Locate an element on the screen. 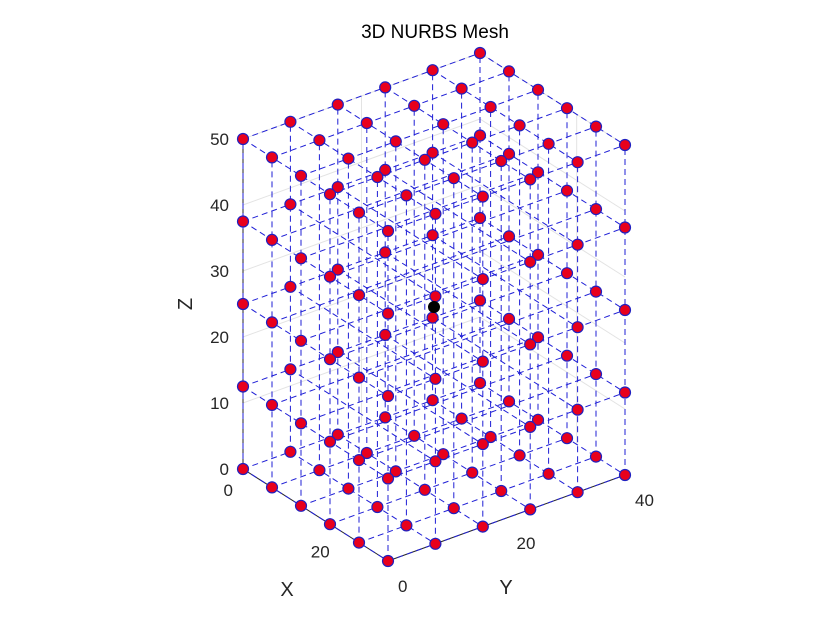  z-tick-label: 10 is located at coordinates (219, 403).